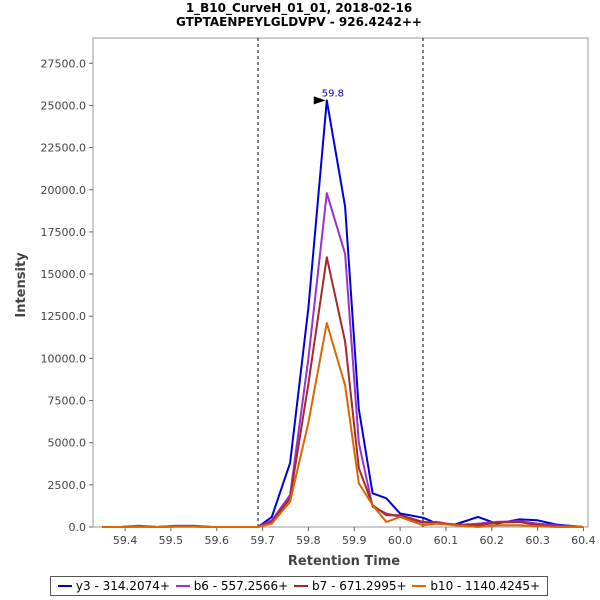 The image size is (600, 600). I want to click on legend-label: b6 - 557.2566+, so click(241, 586).